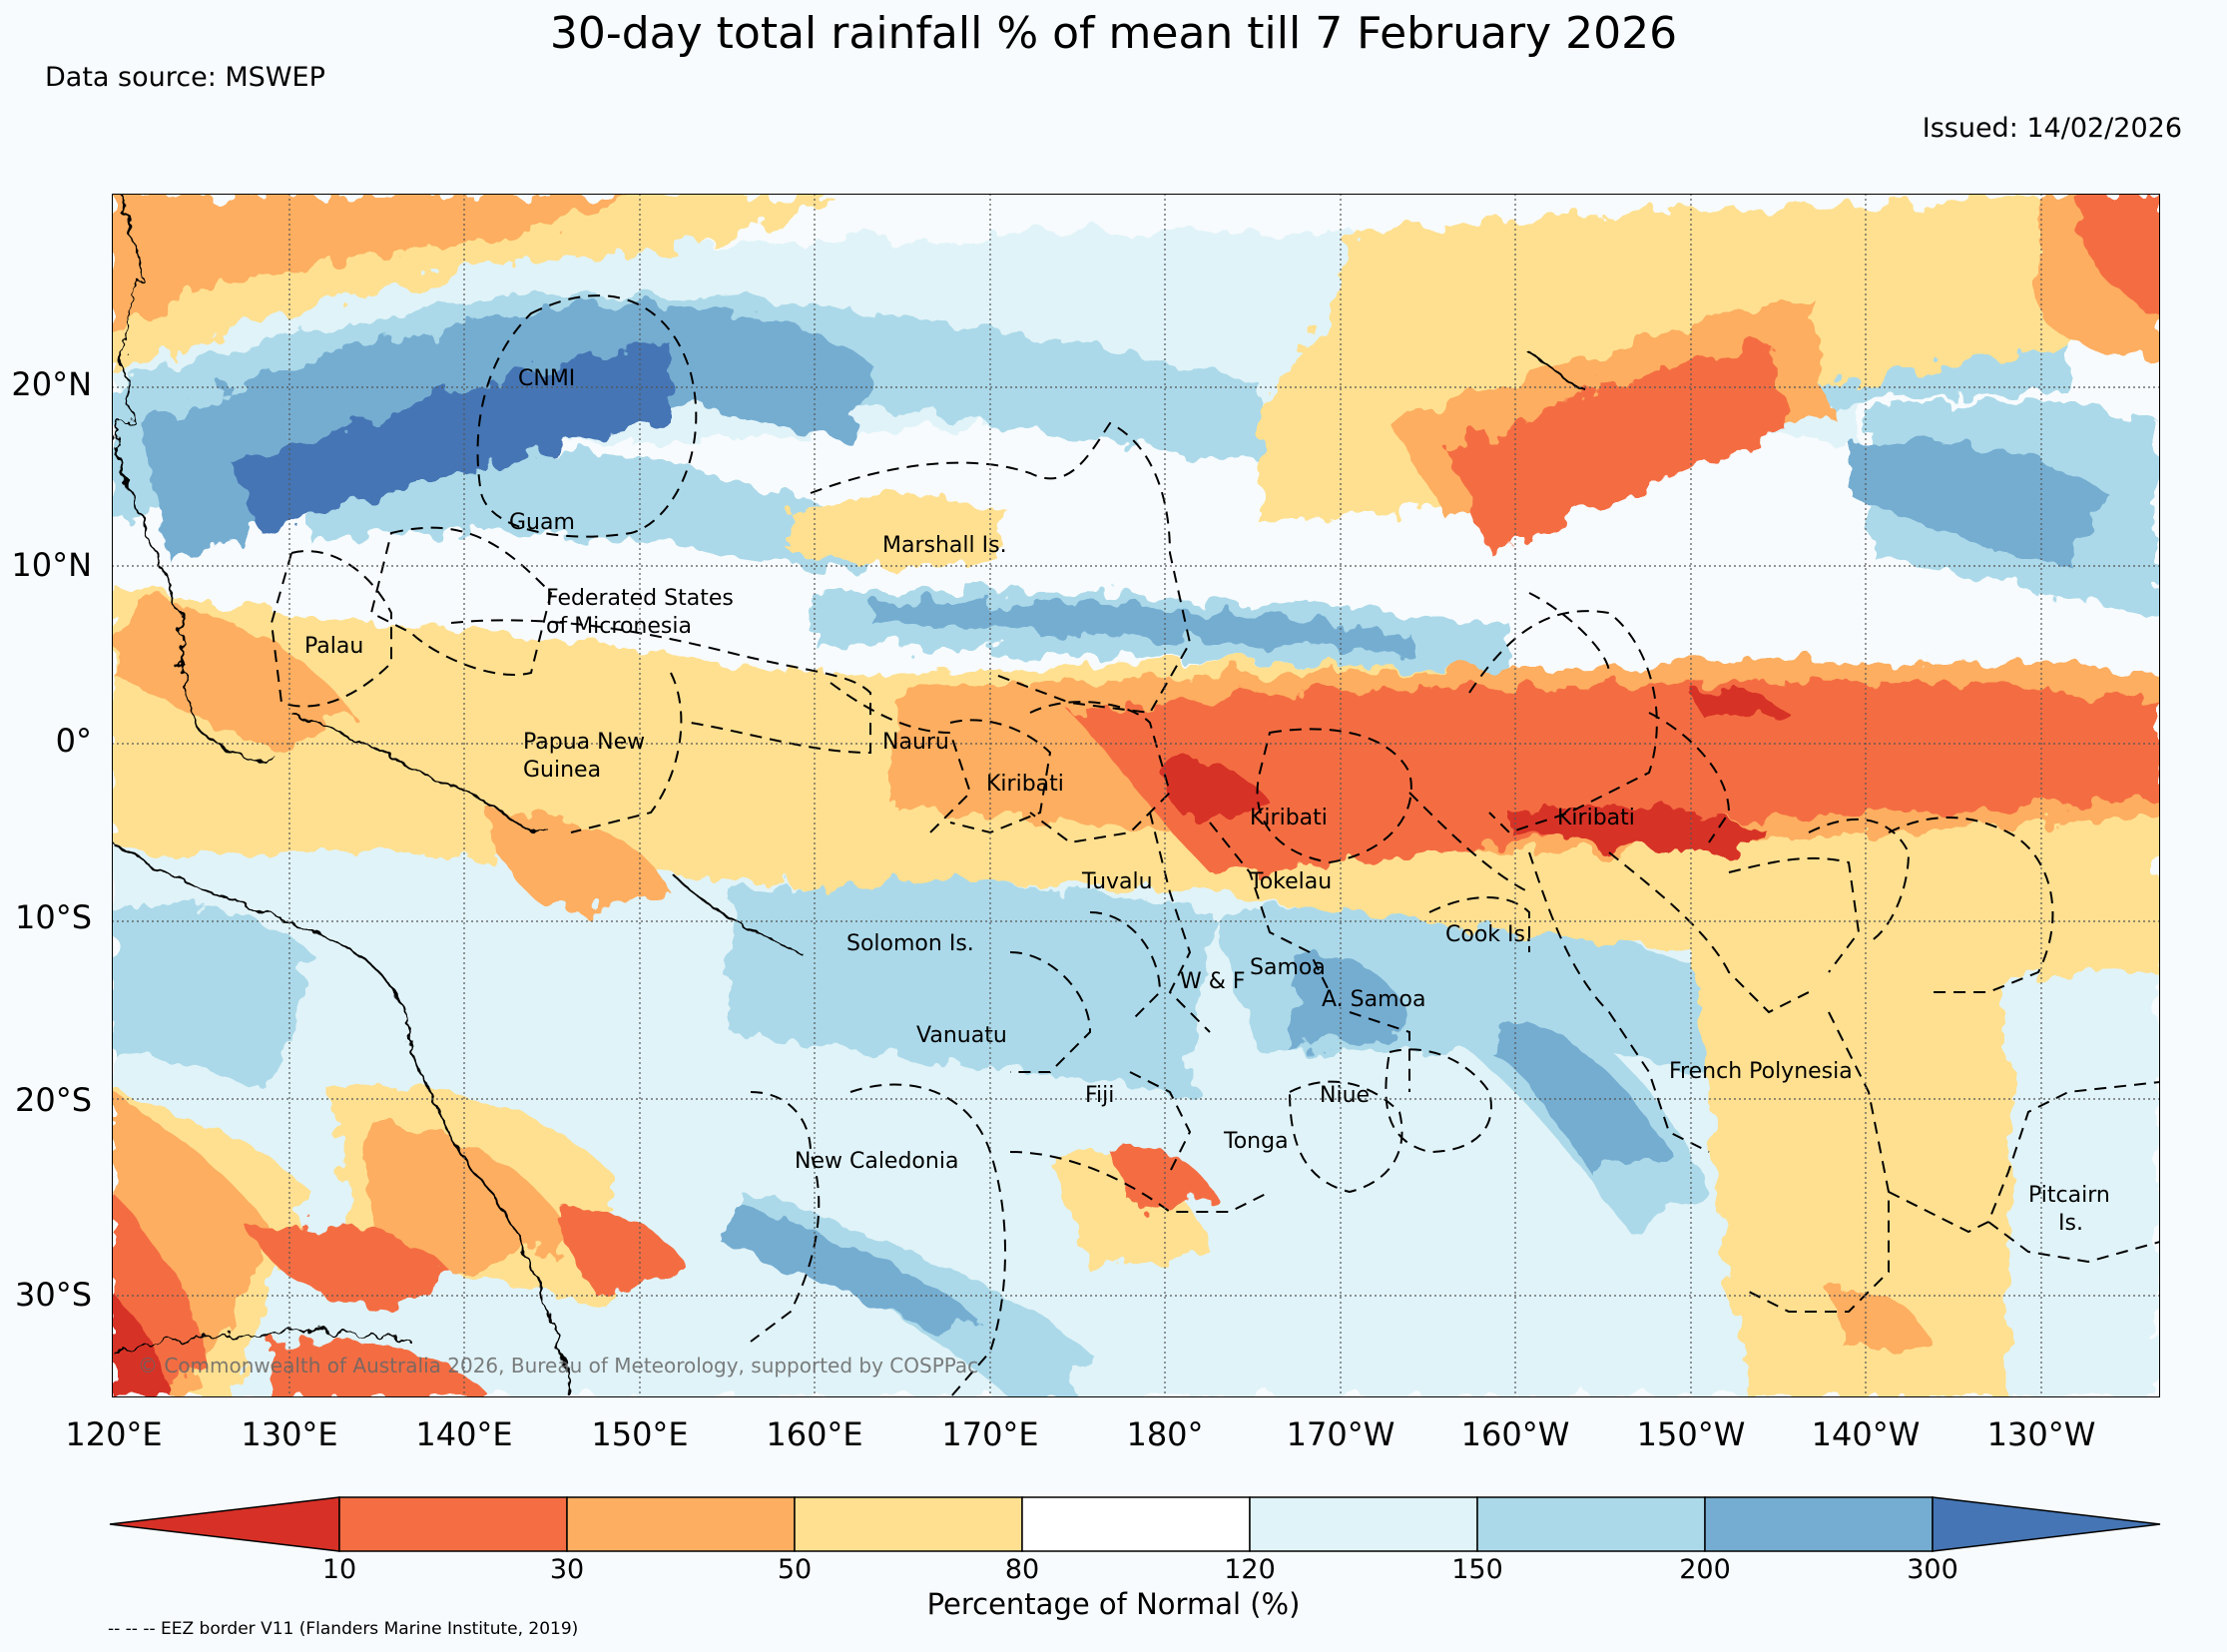 The height and width of the screenshot is (1652, 2227). What do you see at coordinates (1113, 1604) in the screenshot?
I see `colorbar-title: Percentage of Normal (%)` at bounding box center [1113, 1604].